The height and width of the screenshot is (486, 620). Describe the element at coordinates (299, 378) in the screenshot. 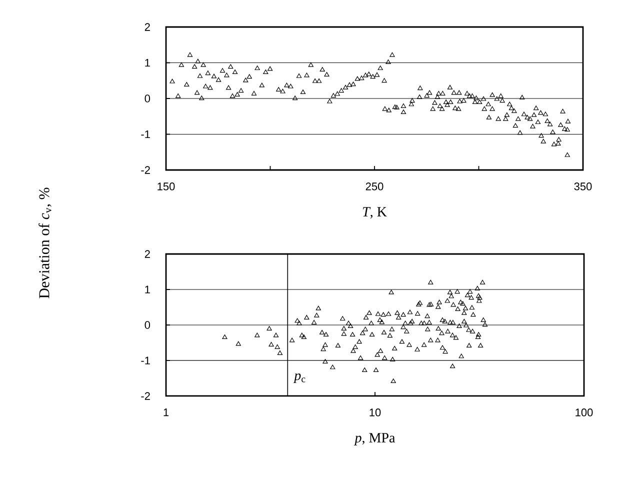

I see `ref-line-label: p$_{c}$` at that location.